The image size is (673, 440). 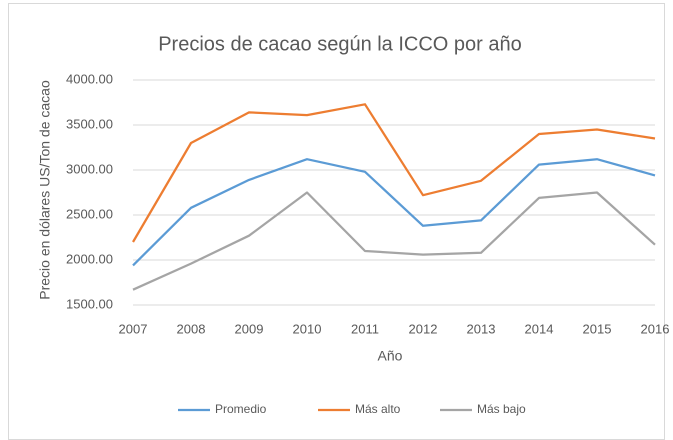 I want to click on y-tick-label: 3500.00, so click(x=89, y=123).